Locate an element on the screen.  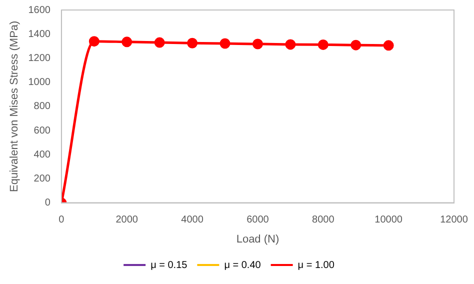
x-axis-title: Load (N) is located at coordinates (258, 239).